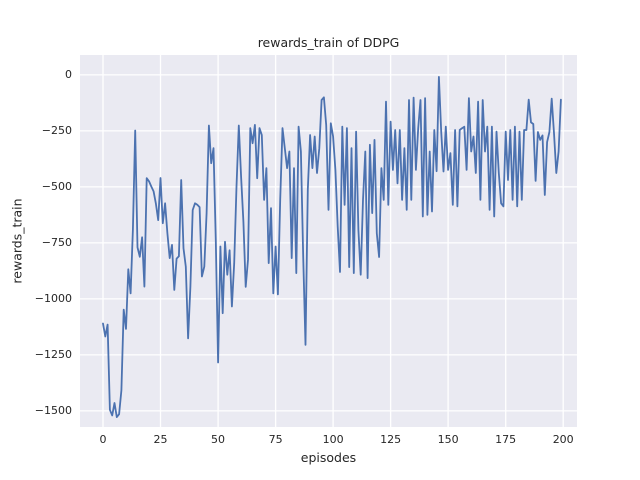 Image resolution: width=640 pixels, height=480 pixels. Describe the element at coordinates (53, 354) in the screenshot. I see `y-tick-label: −1250` at that location.